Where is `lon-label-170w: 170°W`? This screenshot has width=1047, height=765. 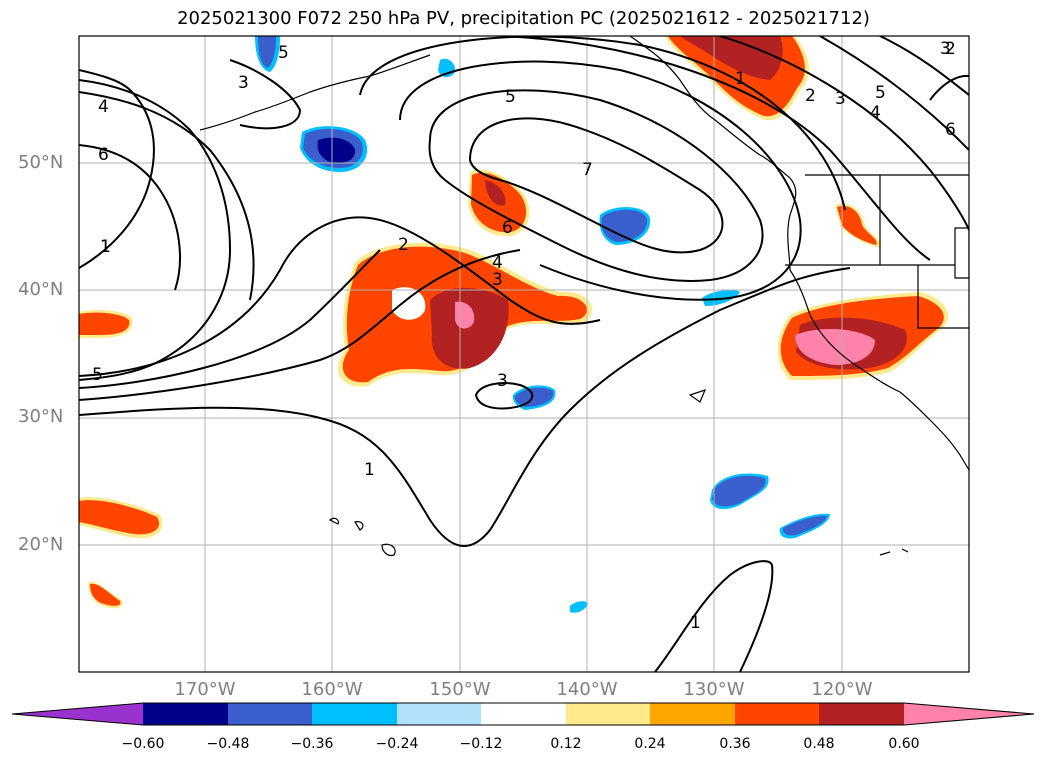
lon-label-170w: 170°W is located at coordinates (205, 689).